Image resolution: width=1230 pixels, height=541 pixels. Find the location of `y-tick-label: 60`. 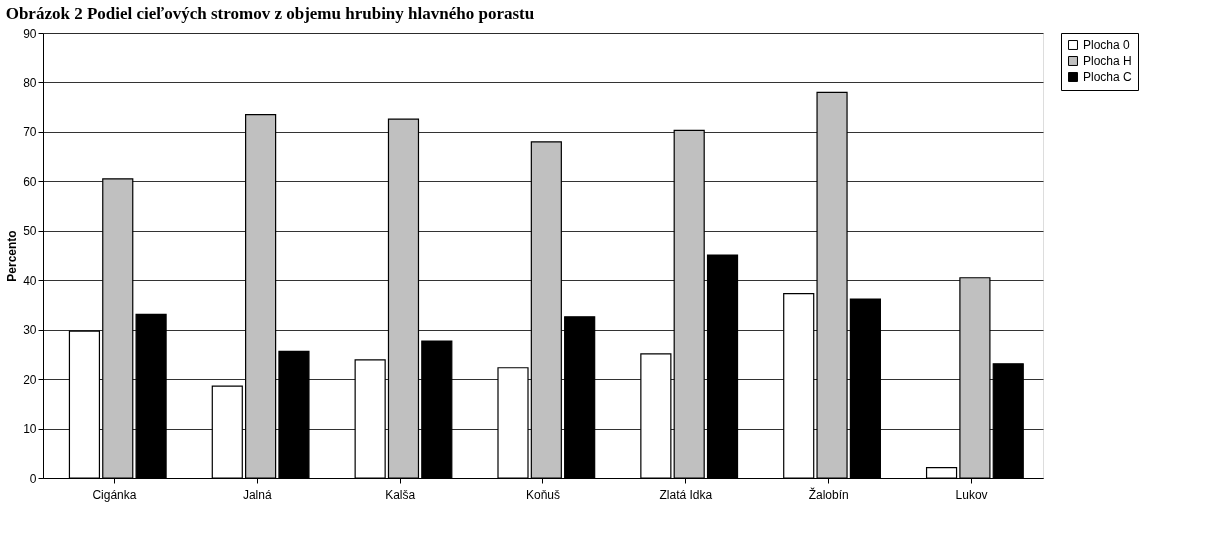

y-tick-label: 60 is located at coordinates (30, 181).